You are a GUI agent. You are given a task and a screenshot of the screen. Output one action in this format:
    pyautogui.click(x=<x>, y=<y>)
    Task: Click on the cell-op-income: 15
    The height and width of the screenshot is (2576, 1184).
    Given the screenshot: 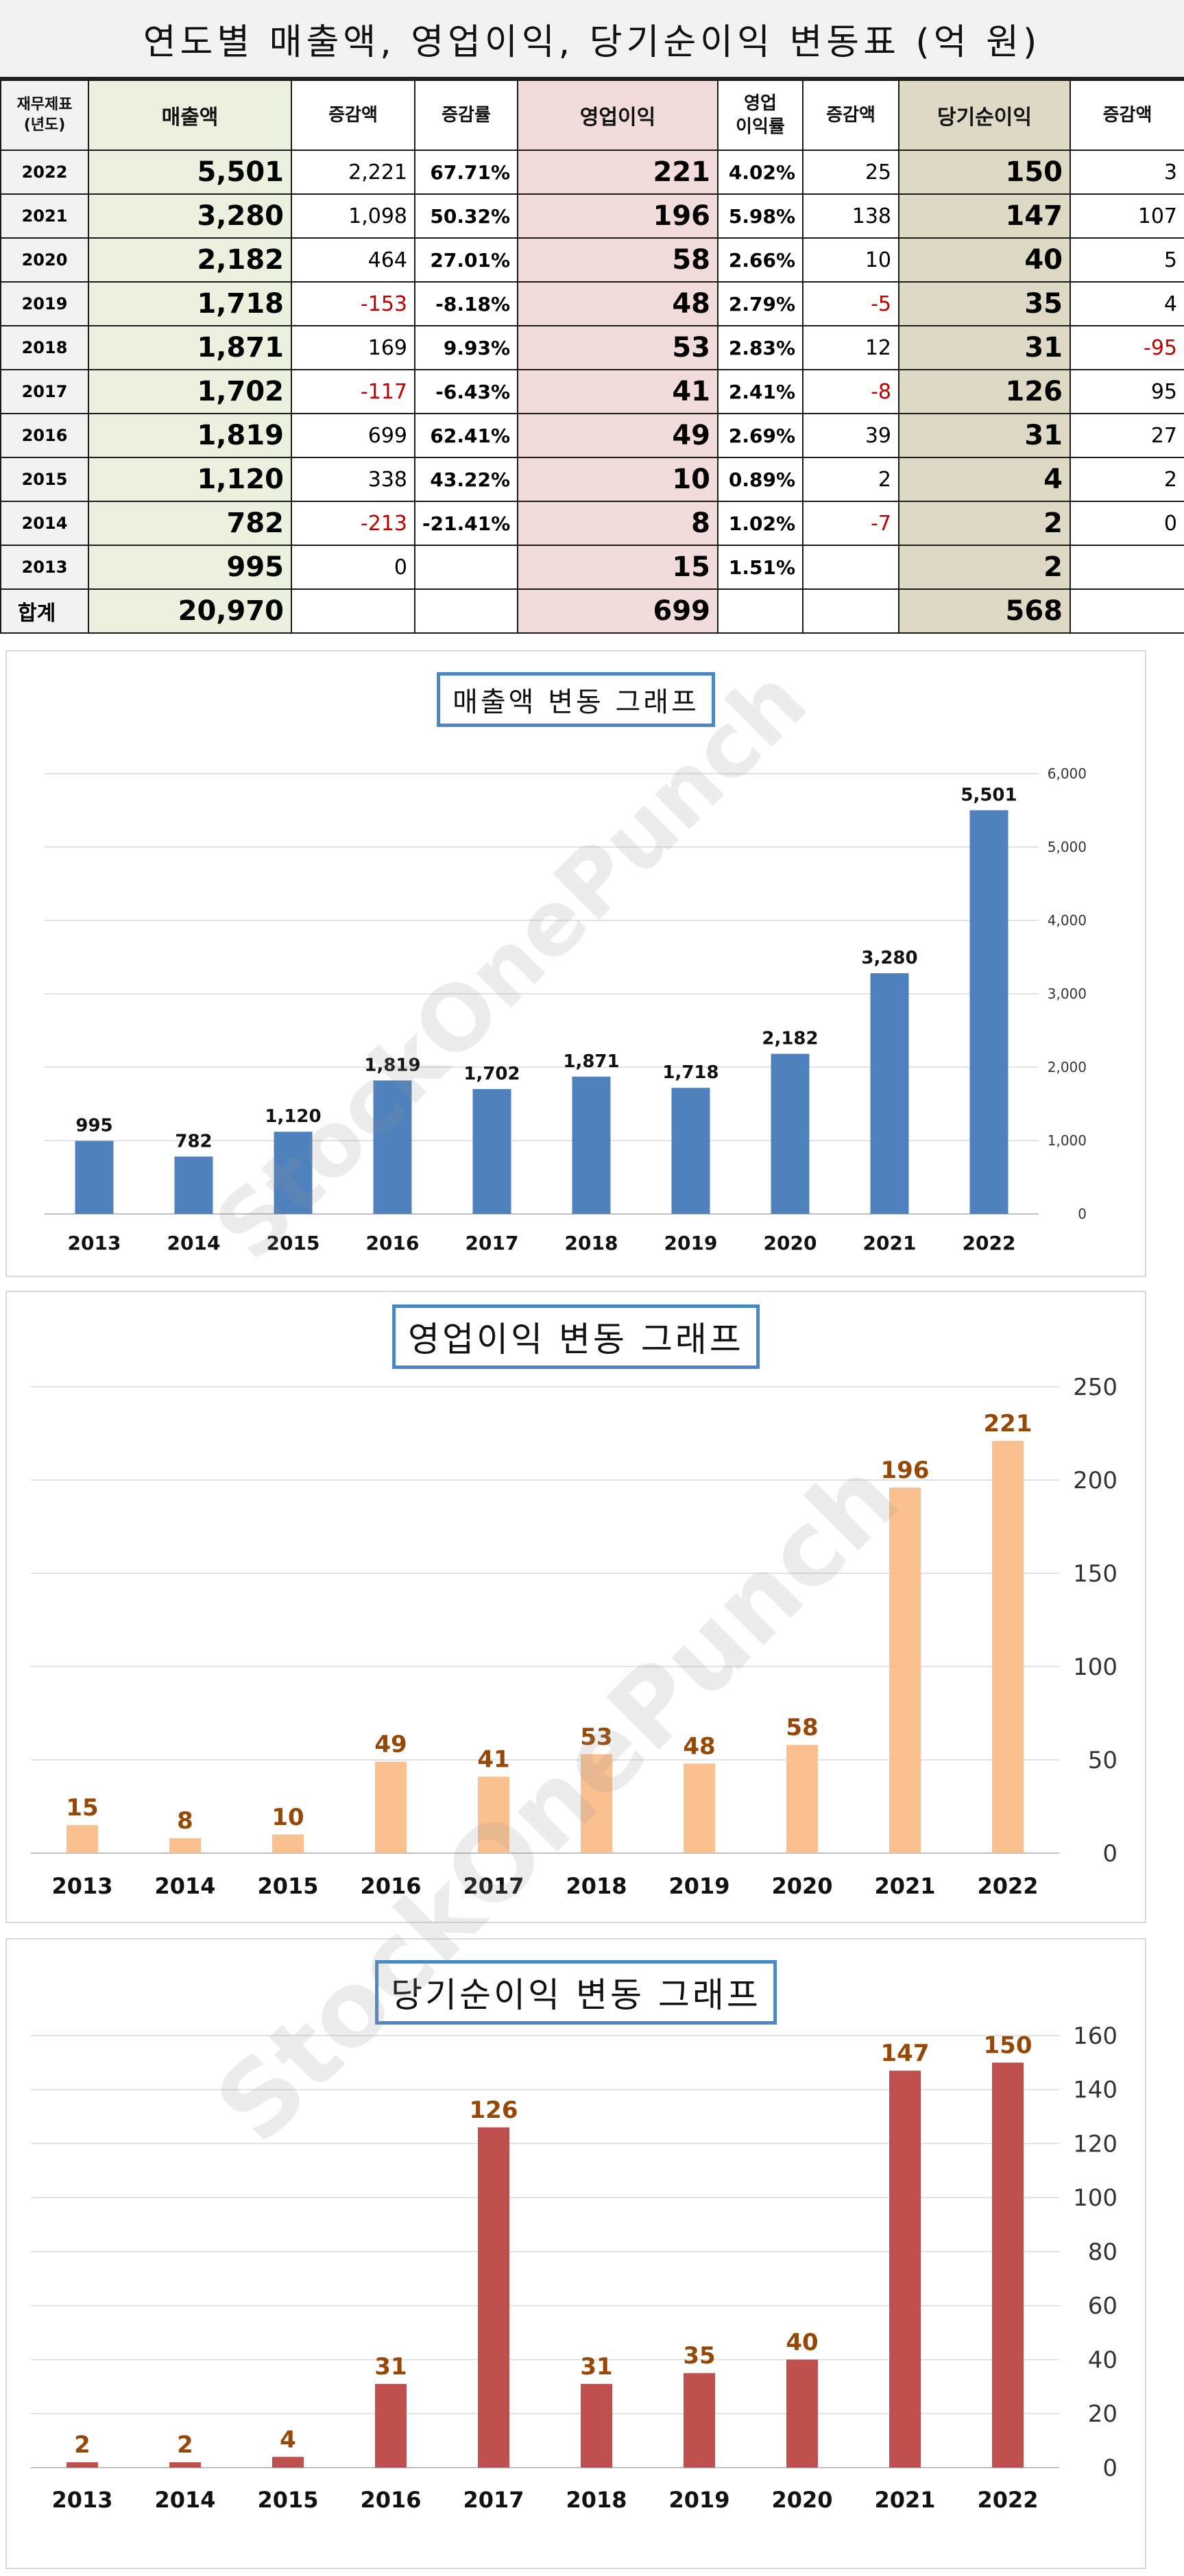 What is the action you would take?
    pyautogui.click(x=617, y=567)
    